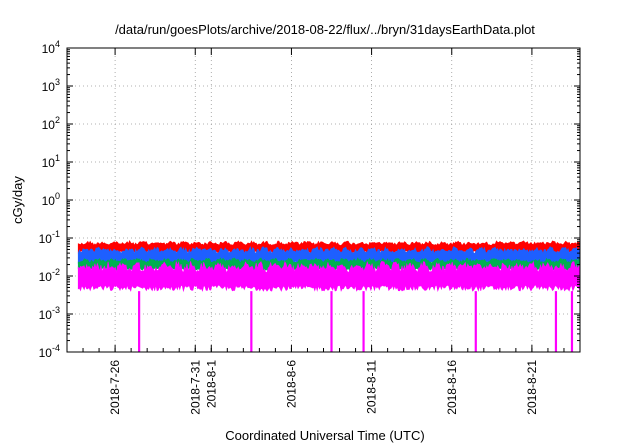  Describe the element at coordinates (372, 387) in the screenshot. I see `x-tick-label: 2018-8-11` at that location.